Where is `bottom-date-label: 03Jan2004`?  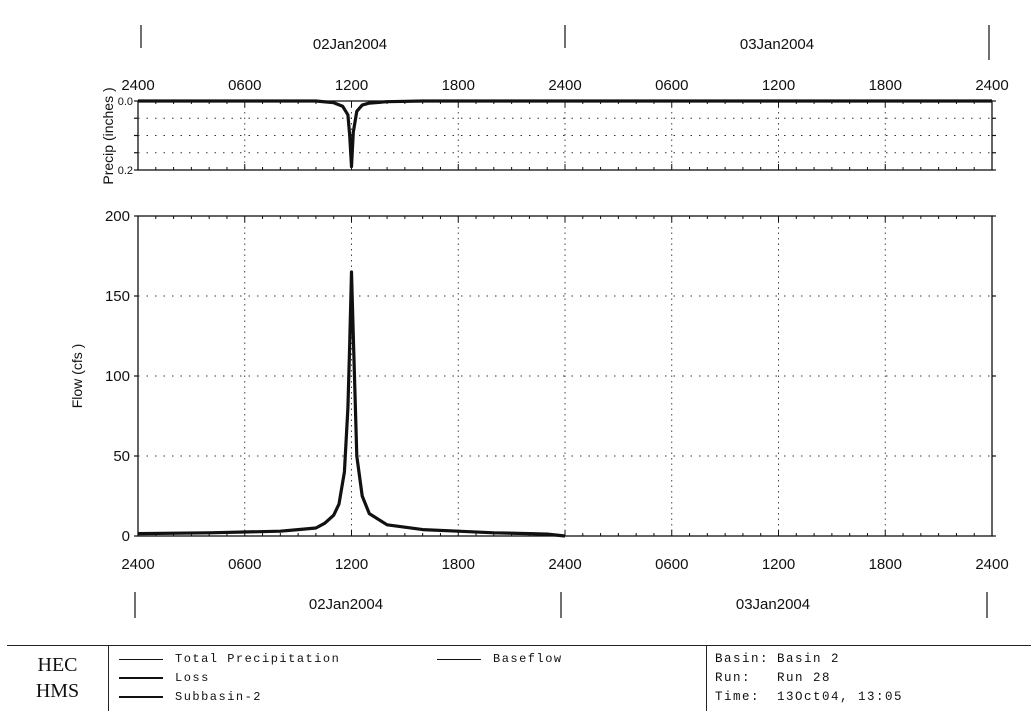 bottom-date-label: 03Jan2004 is located at coordinates (773, 604).